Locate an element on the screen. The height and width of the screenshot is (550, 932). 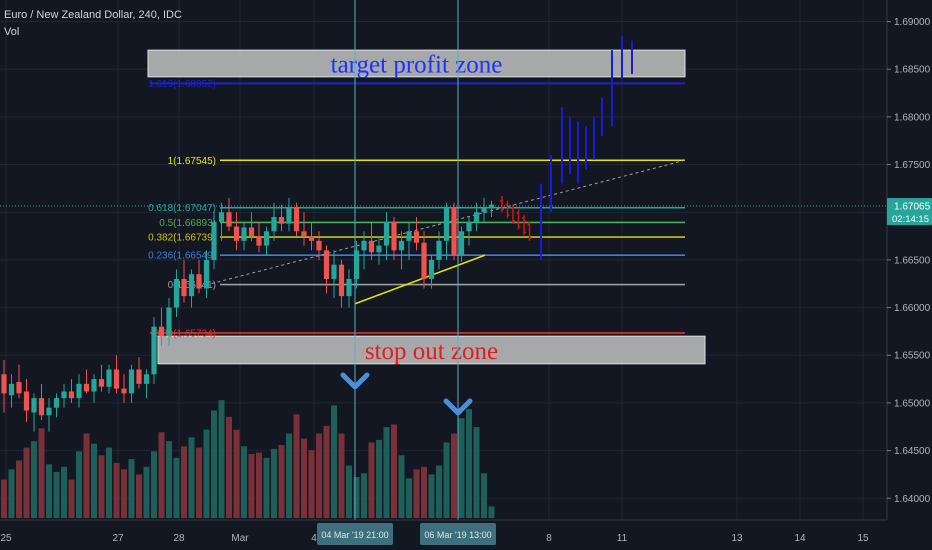
chevron-down-icon is located at coordinates (355, 381).